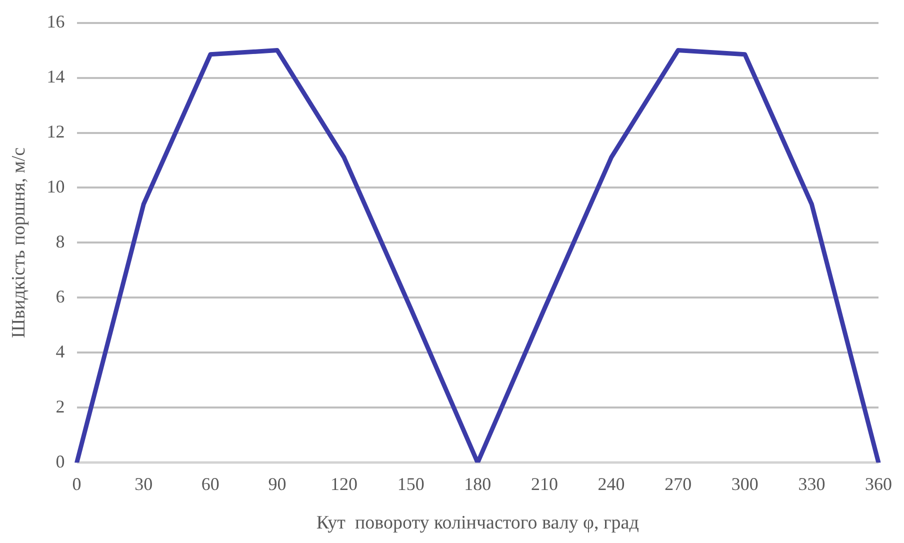 Image resolution: width=904 pixels, height=543 pixels. I want to click on x-tick-label: 120, so click(344, 484).